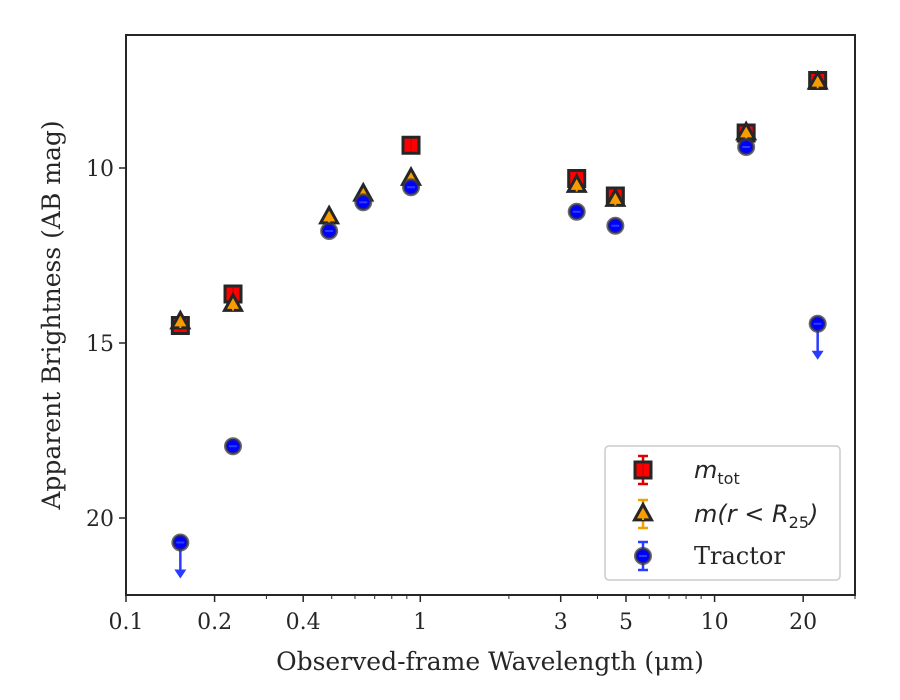  What do you see at coordinates (717, 472) in the screenshot?
I see `legend-label: mtot` at bounding box center [717, 472].